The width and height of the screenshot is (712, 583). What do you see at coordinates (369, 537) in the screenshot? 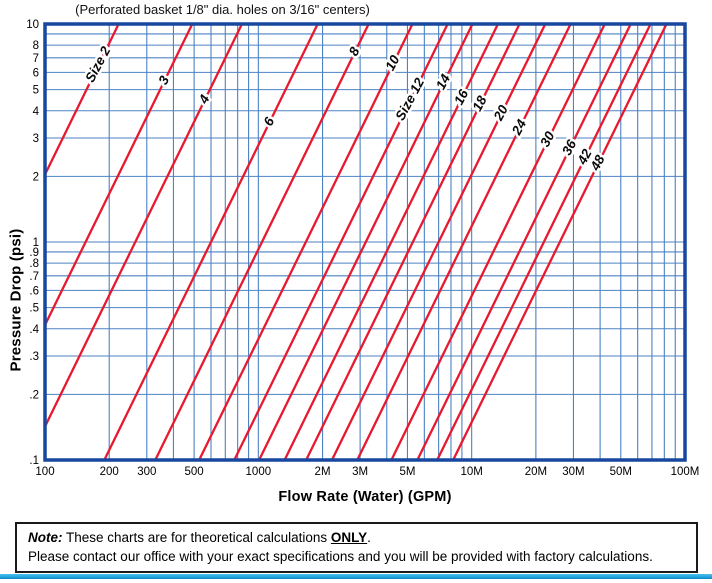
I see `note-line1-period: .` at bounding box center [369, 537].